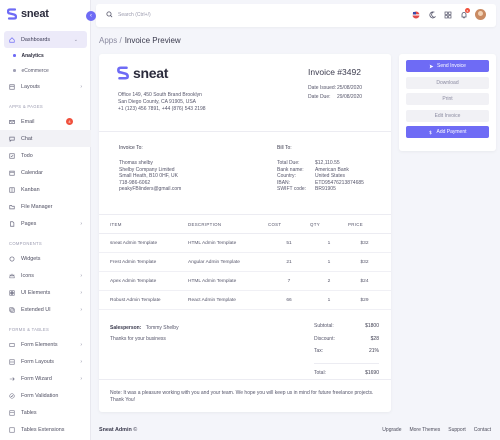 The height and width of the screenshot is (440, 500). Describe the element at coordinates (284, 182) in the screenshot. I see `bill-to-key: IBAN:` at that location.